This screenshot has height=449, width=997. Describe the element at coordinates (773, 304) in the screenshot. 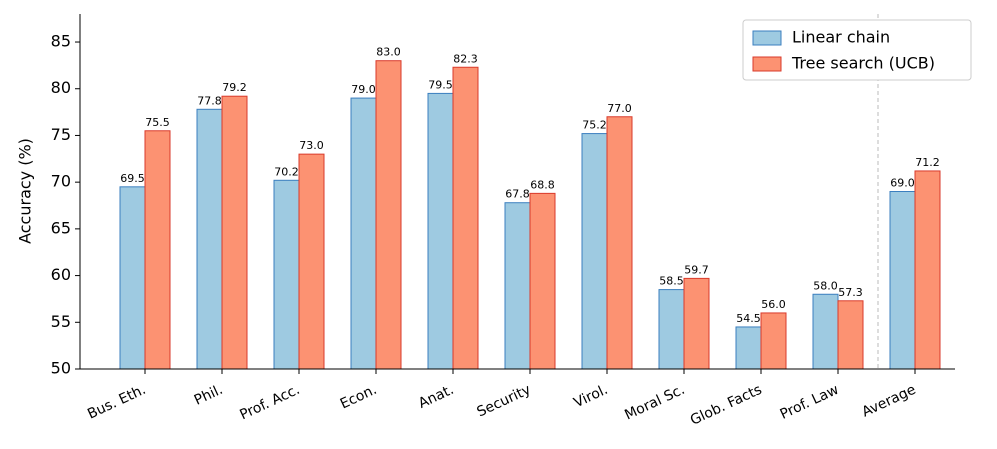

I see `value-label: 56.0` at that location.